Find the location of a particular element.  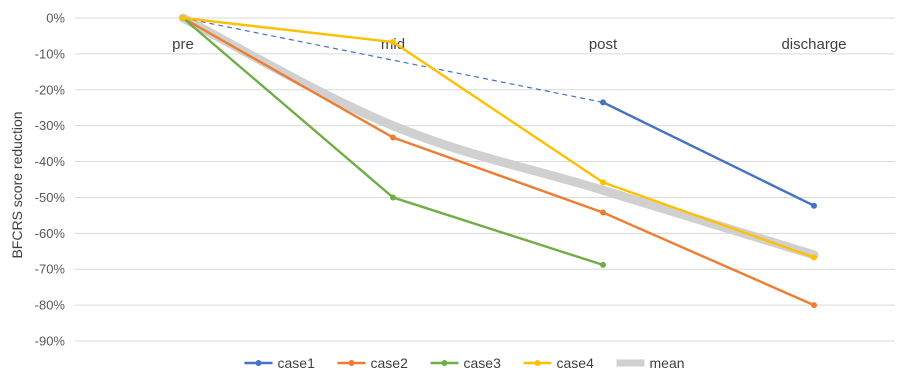

y-tick-label: -90% is located at coordinates (50, 341).